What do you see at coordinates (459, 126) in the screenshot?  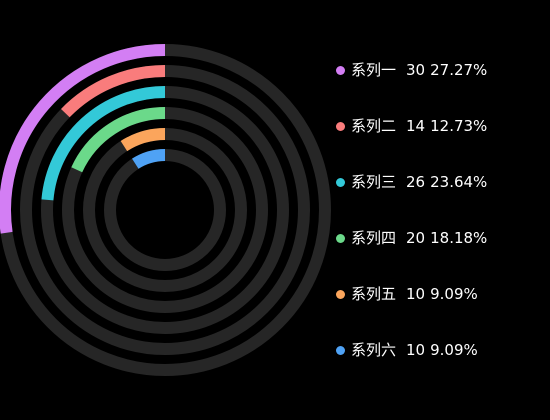 I see `legend-series-percent: 12.73%` at bounding box center [459, 126].